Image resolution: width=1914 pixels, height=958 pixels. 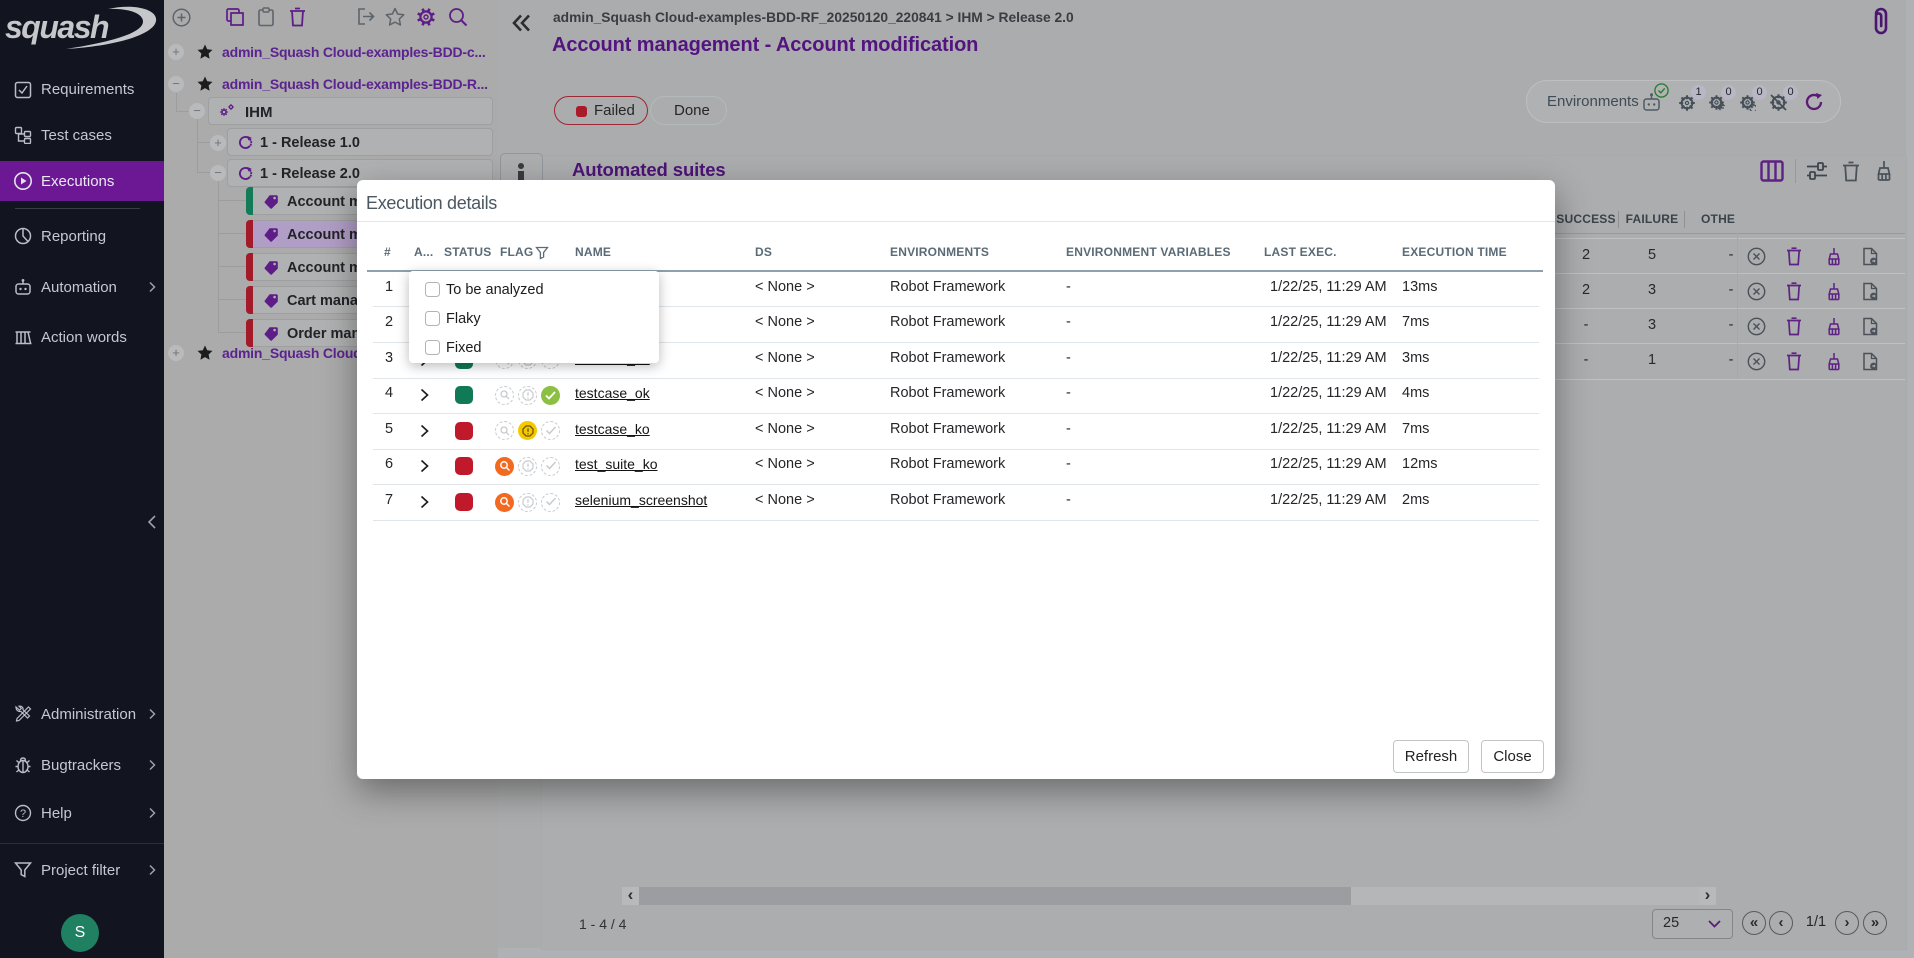 I want to click on svg-text: squash, so click(x=57, y=27).